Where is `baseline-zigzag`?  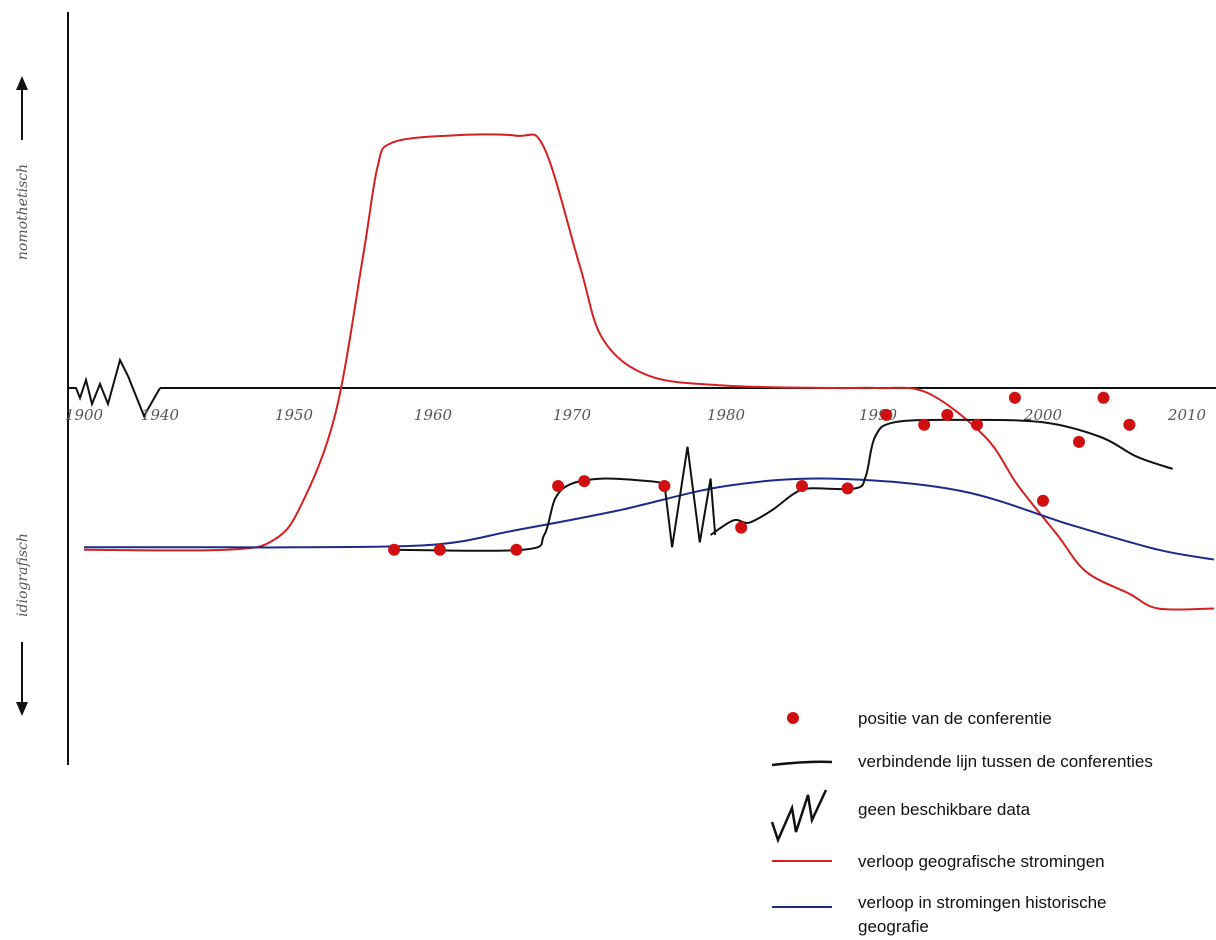
baseline-zigzag is located at coordinates (114, 388).